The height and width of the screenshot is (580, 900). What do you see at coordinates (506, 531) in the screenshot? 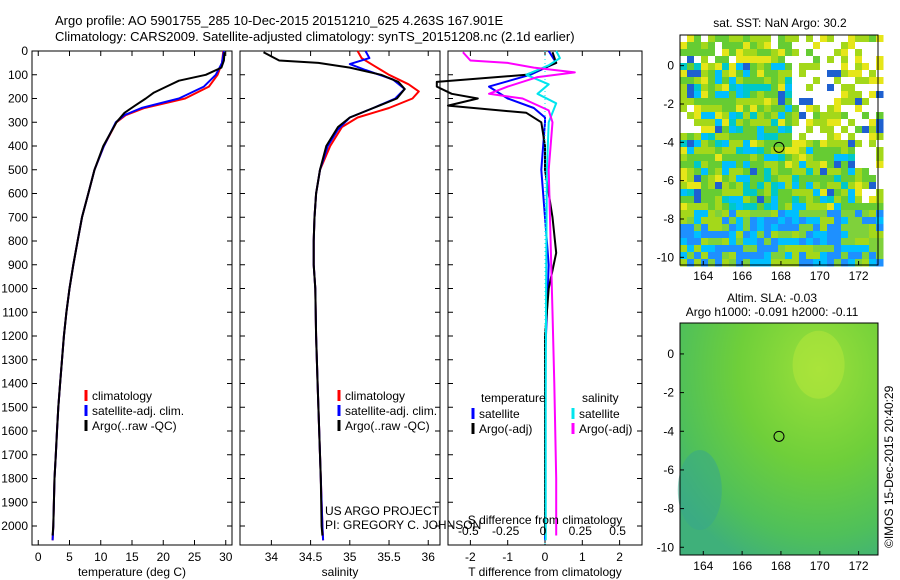
I see `s-tick-label: -0.25` at bounding box center [506, 531].